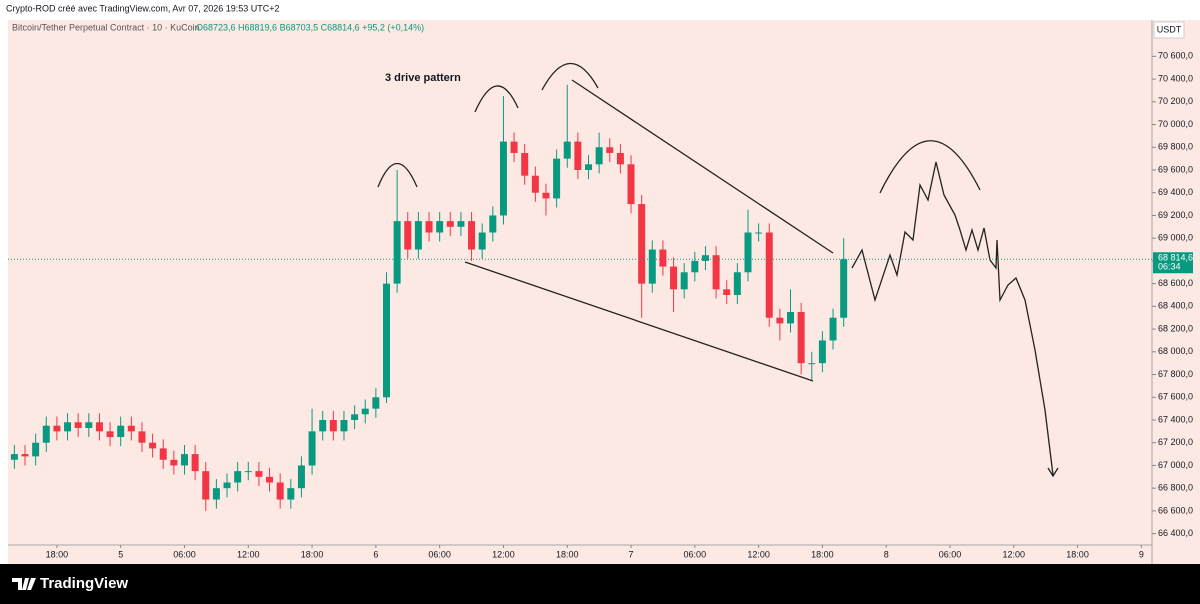  I want to click on y-tick-label: 66 600,0, so click(1175, 510).